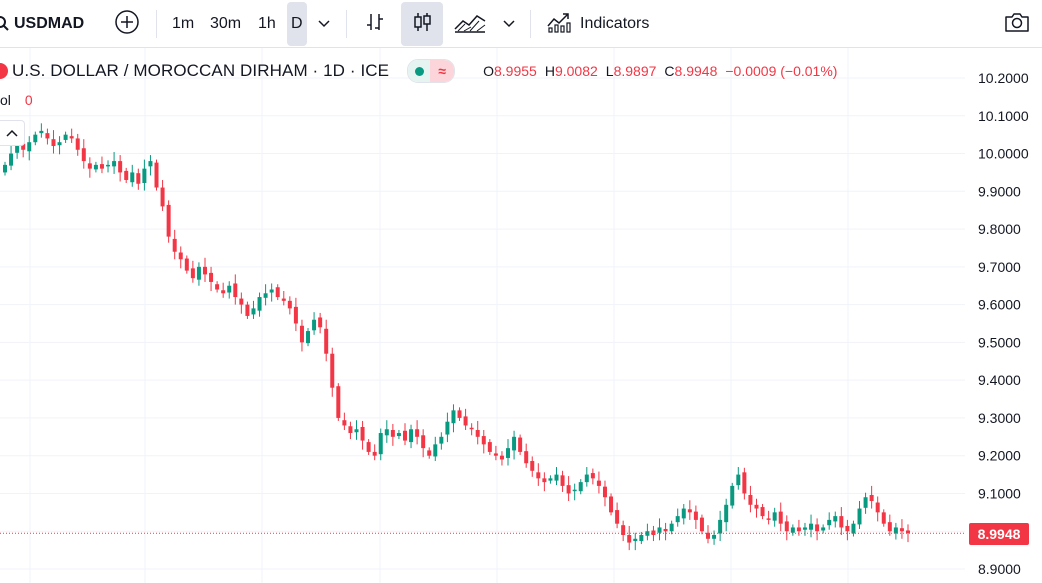  Describe the element at coordinates (999, 493) in the screenshot. I see `y-axis-tick-label: 9.1000` at that location.